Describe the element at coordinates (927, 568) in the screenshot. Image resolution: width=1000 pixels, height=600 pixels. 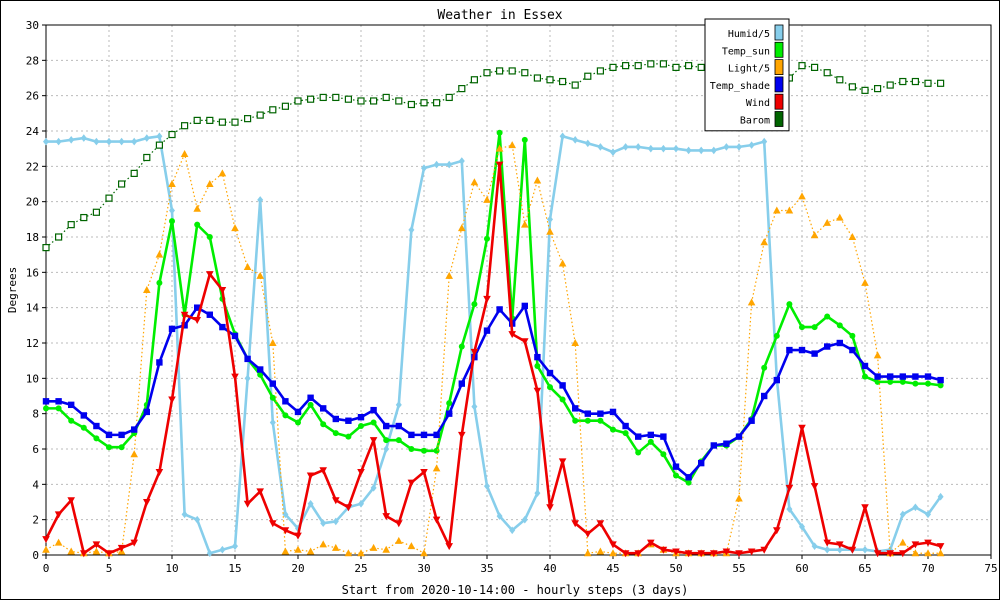
I see `x-tick-label: 70` at that location.